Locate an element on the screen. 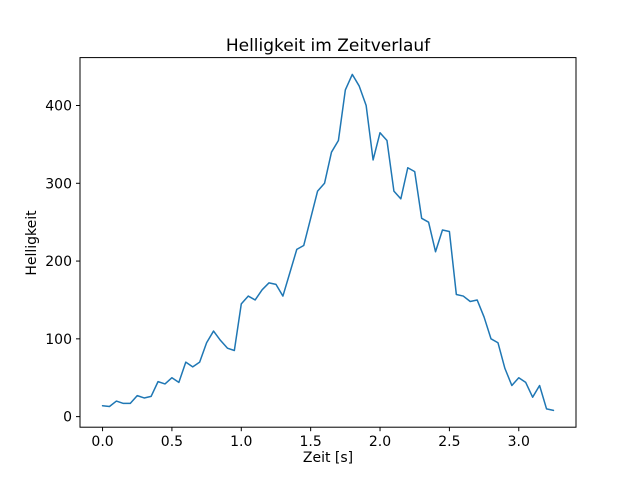 The height and width of the screenshot is (480, 640). x-tick-label: 1.0 is located at coordinates (241, 442).